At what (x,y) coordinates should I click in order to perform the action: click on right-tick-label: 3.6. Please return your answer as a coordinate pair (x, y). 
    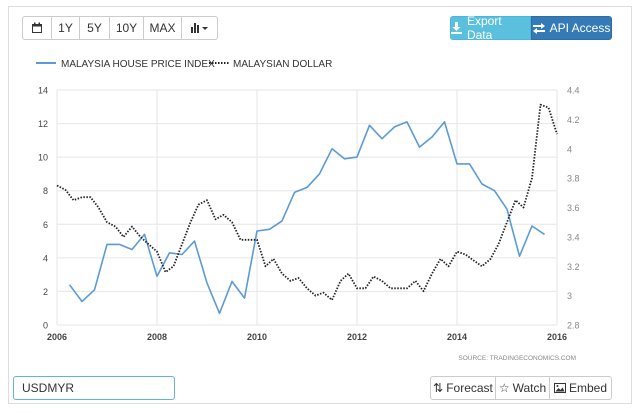
    Looking at the image, I should click on (573, 208).